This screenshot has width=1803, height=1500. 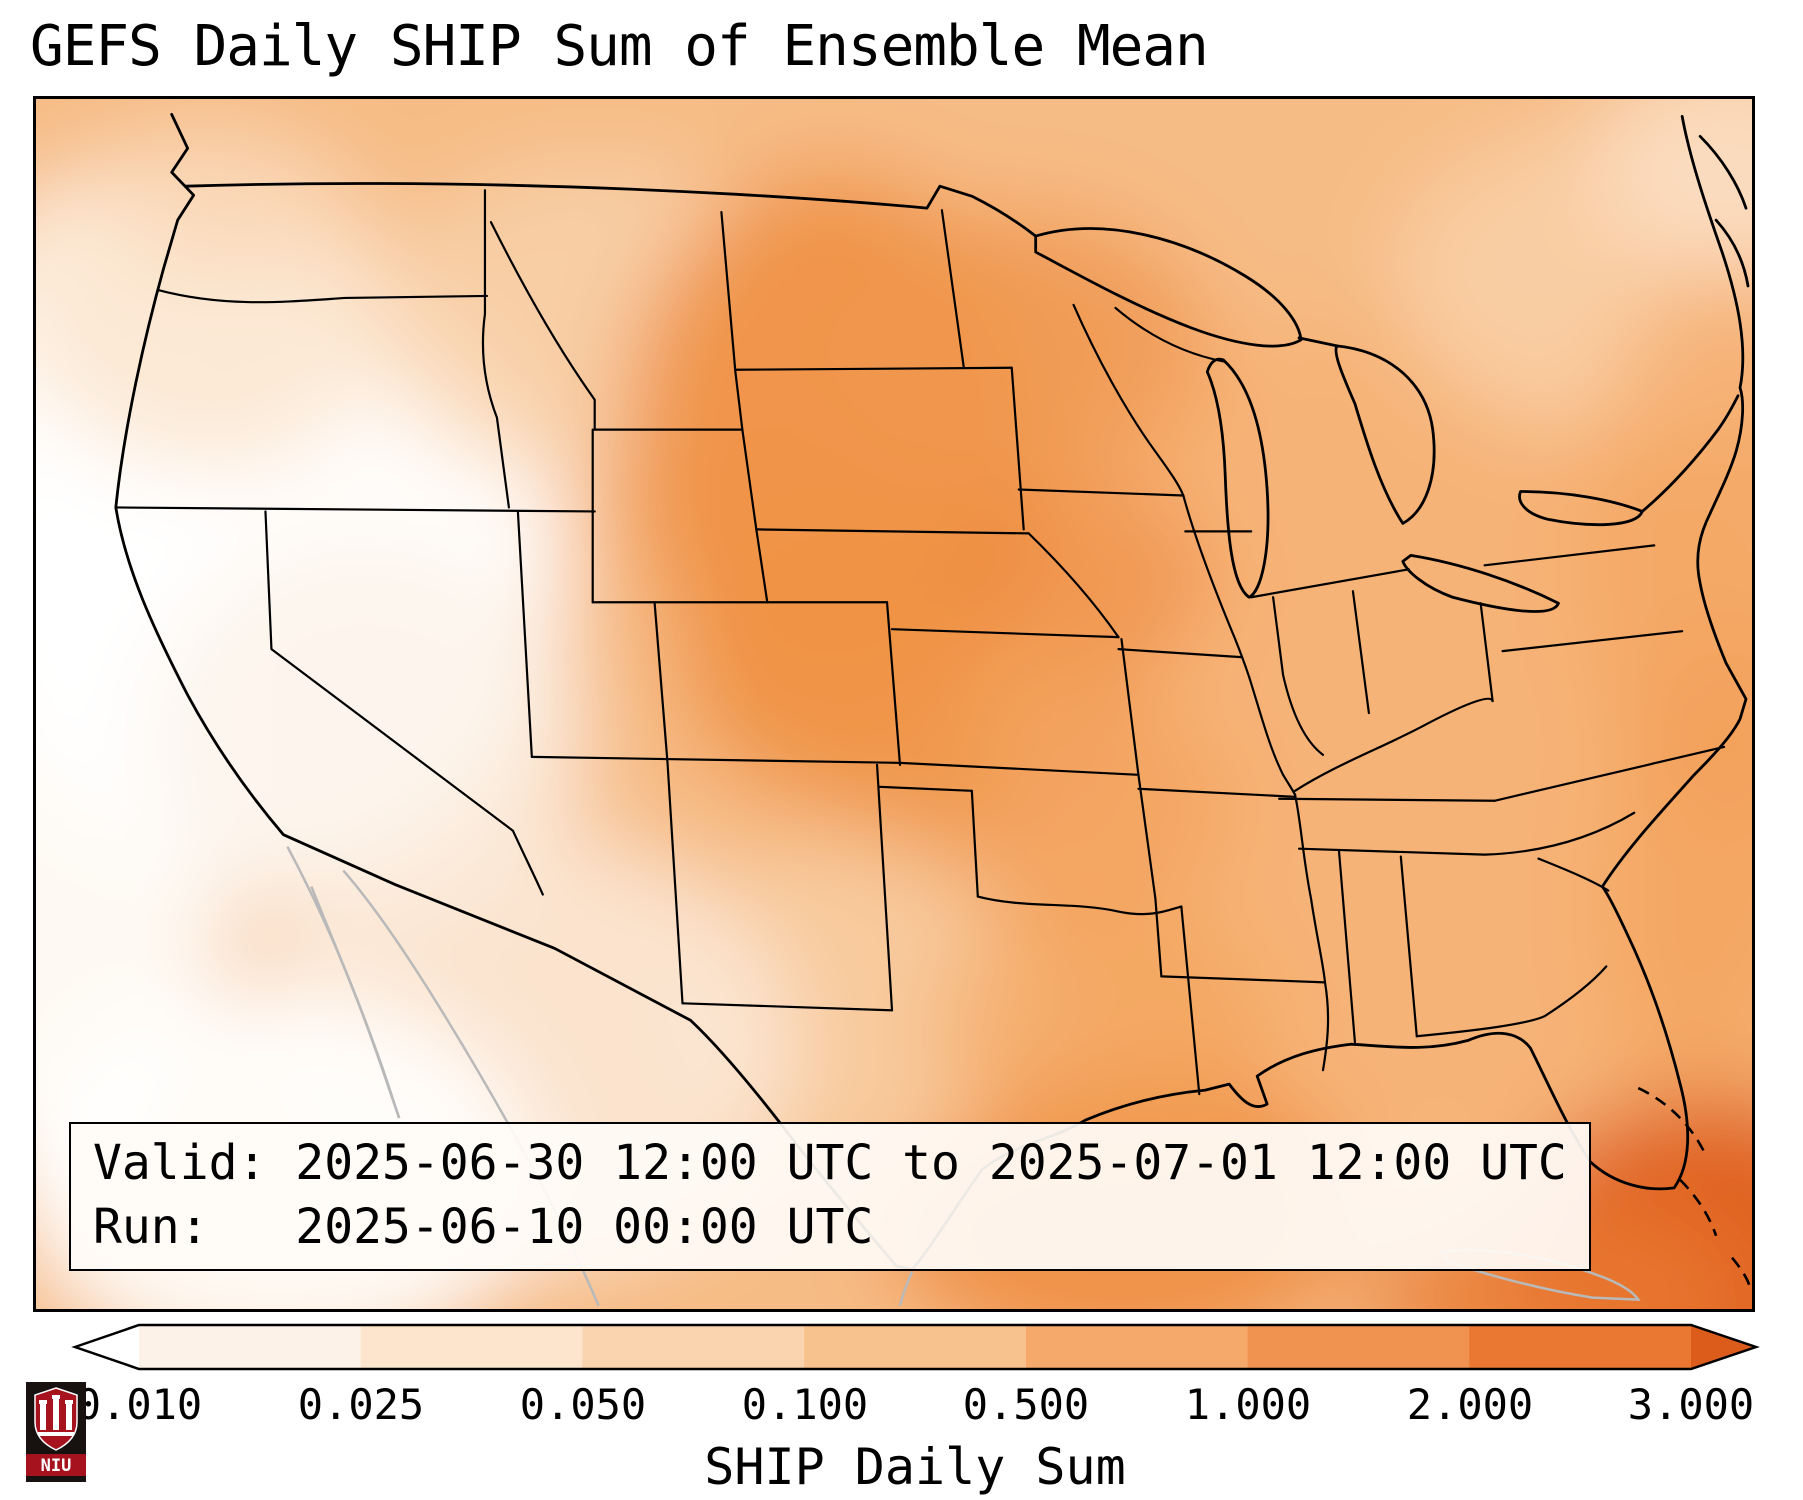 I want to click on niu-logo: NIU, so click(x=56, y=1432).